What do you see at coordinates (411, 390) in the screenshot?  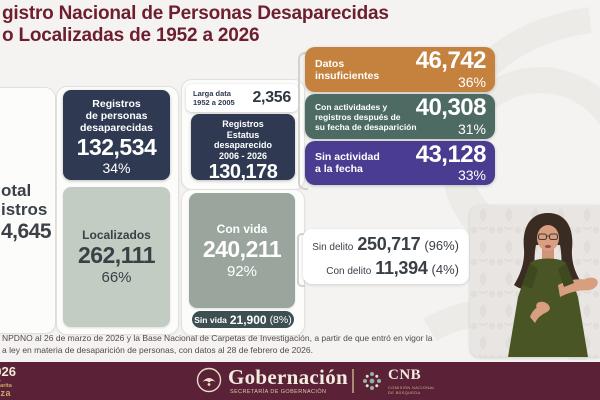 I see `cnb-subtitle: COMISIÓN NACIONAL DE BÚSQUEDA` at bounding box center [411, 390].